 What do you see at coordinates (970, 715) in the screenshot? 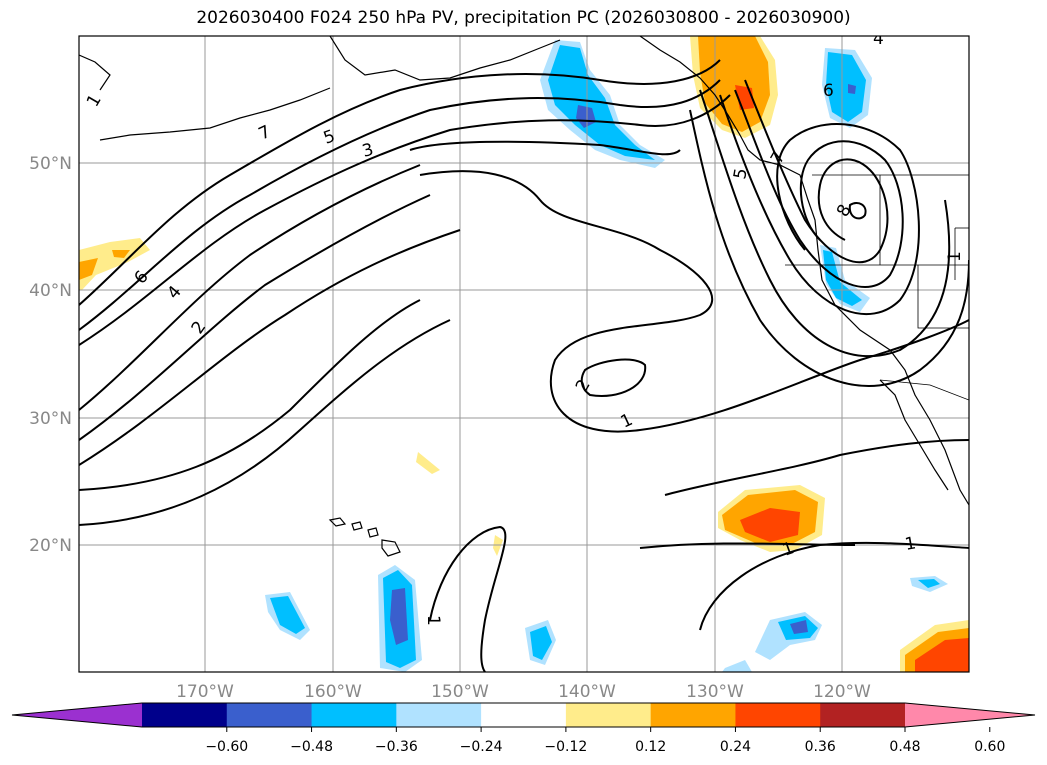
I see `colorbar-extend-max` at bounding box center [970, 715].